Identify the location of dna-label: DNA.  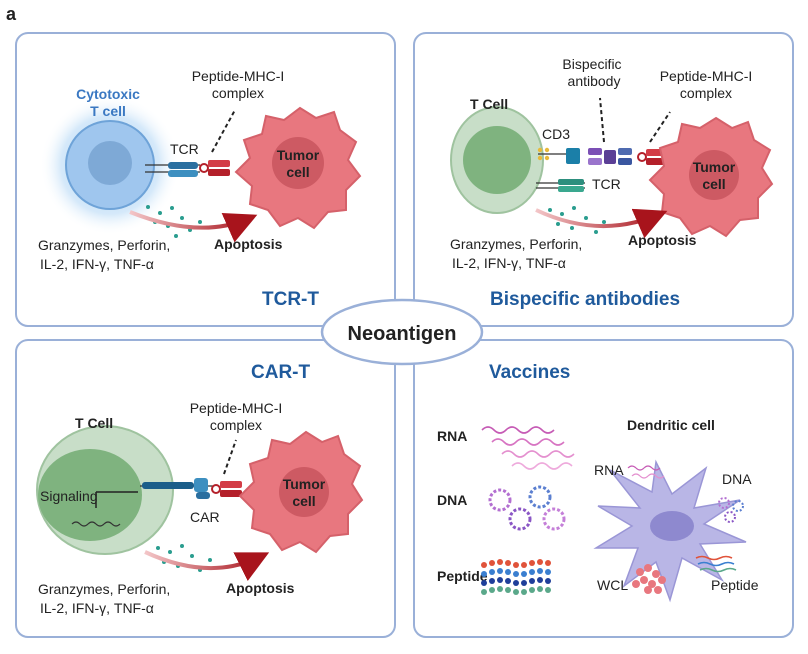
(452, 500).